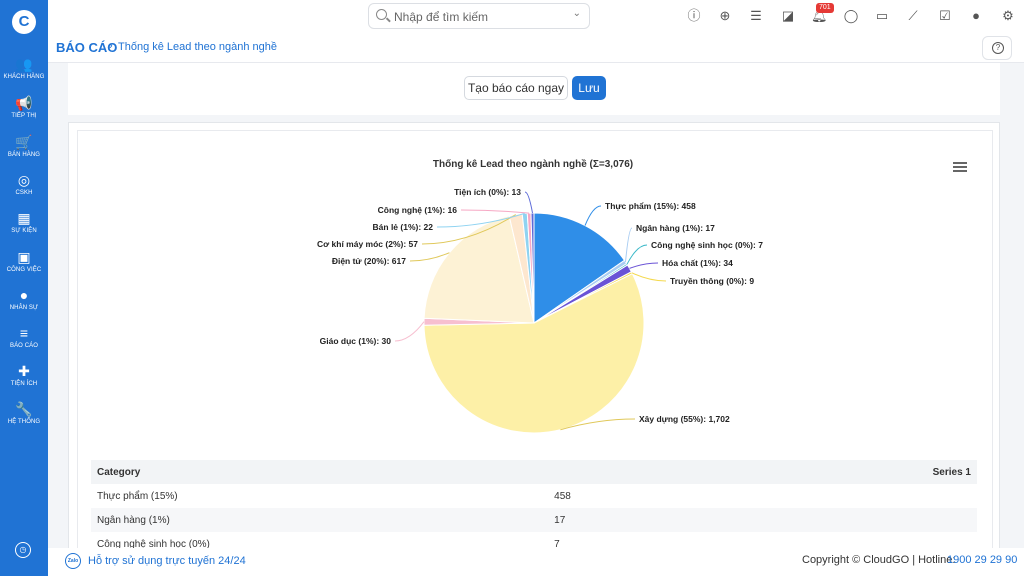 The image size is (1024, 576). Describe the element at coordinates (24, 112) in the screenshot. I see `sidebar-item-1: 📢 TIẾP THỊ` at that location.